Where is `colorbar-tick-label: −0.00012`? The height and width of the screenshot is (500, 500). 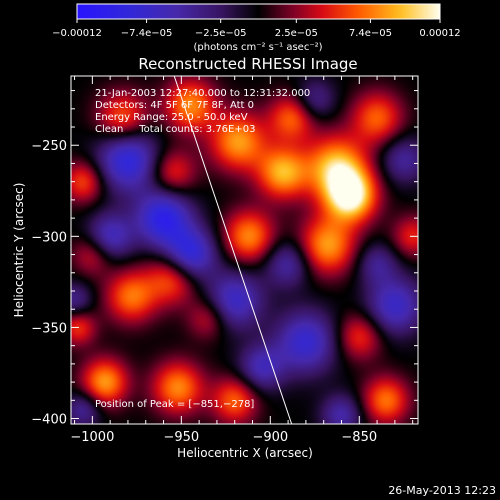 colorbar-tick-label: −0.00012 is located at coordinates (77, 33).